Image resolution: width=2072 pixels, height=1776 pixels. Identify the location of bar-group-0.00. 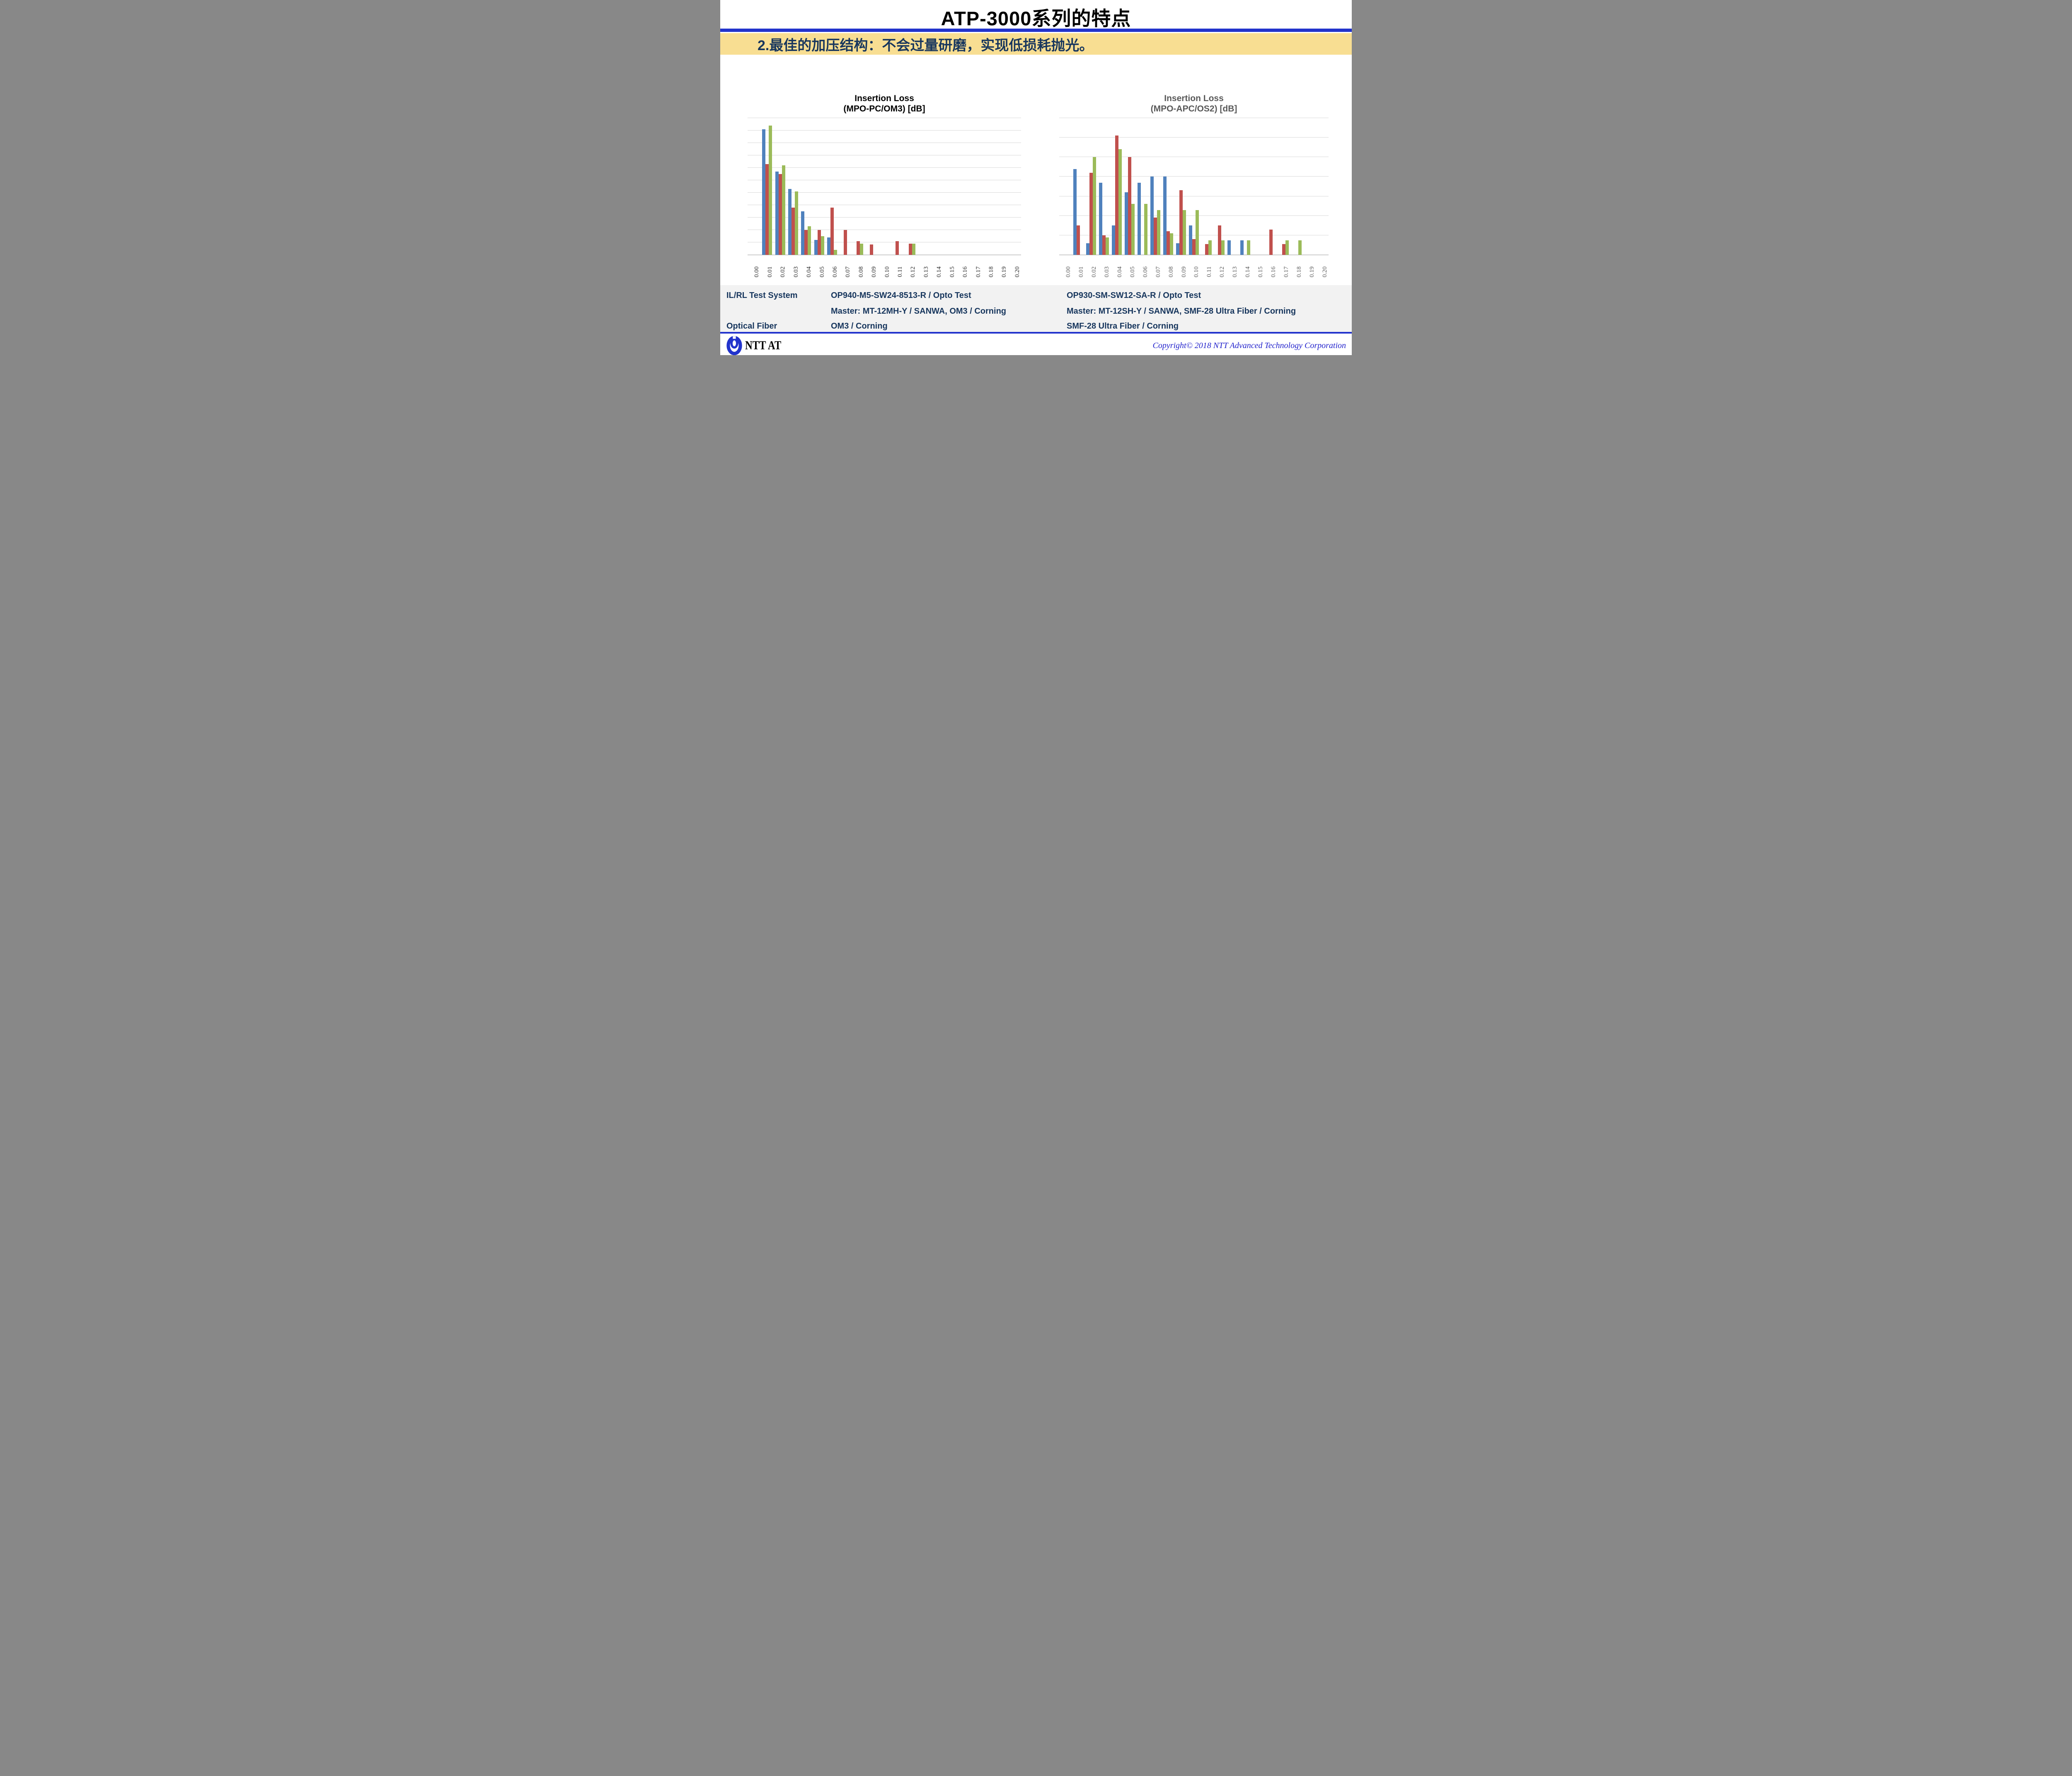
(754, 187).